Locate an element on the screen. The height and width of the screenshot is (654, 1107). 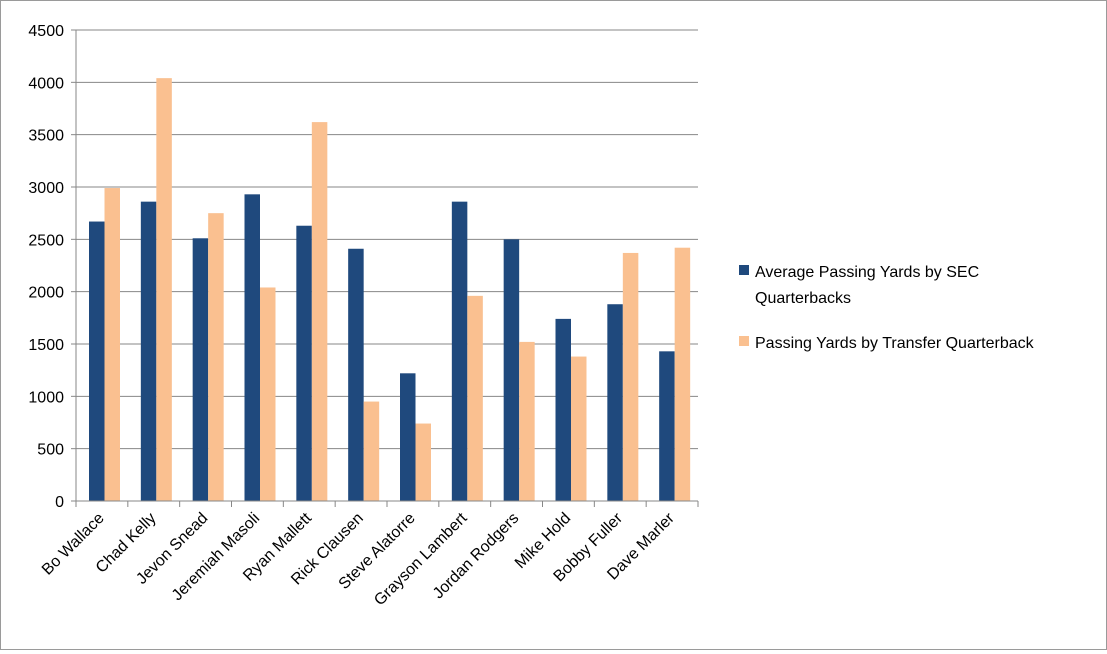
y-tick-label: 4500 is located at coordinates (46, 31).